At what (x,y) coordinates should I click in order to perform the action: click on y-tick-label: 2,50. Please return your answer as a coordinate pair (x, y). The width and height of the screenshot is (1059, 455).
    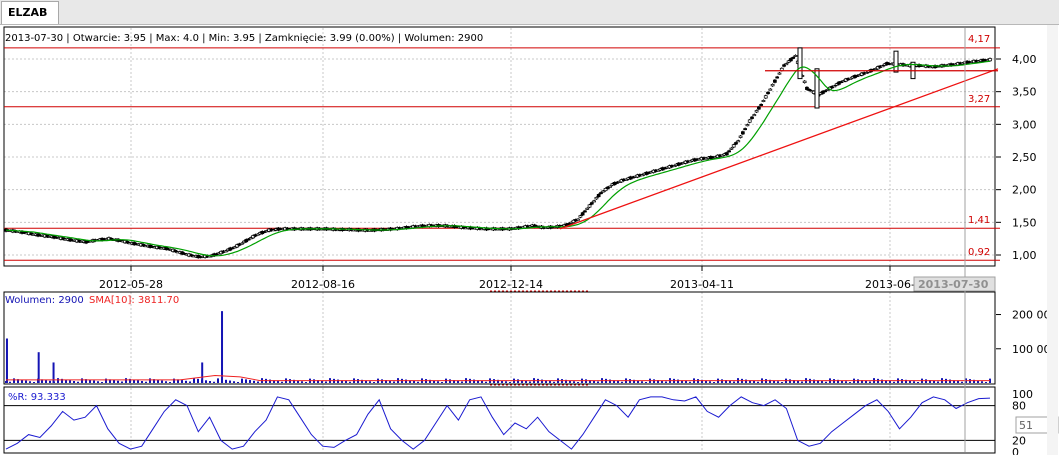
    Looking at the image, I should click on (1024, 157).